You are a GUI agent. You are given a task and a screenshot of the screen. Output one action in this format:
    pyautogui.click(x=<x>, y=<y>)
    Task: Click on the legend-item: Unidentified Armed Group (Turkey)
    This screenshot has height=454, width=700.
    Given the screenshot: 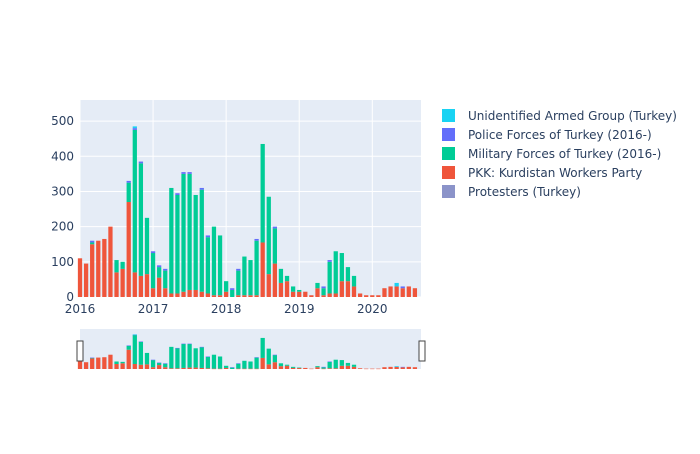 What is the action you would take?
    pyautogui.click(x=559, y=116)
    